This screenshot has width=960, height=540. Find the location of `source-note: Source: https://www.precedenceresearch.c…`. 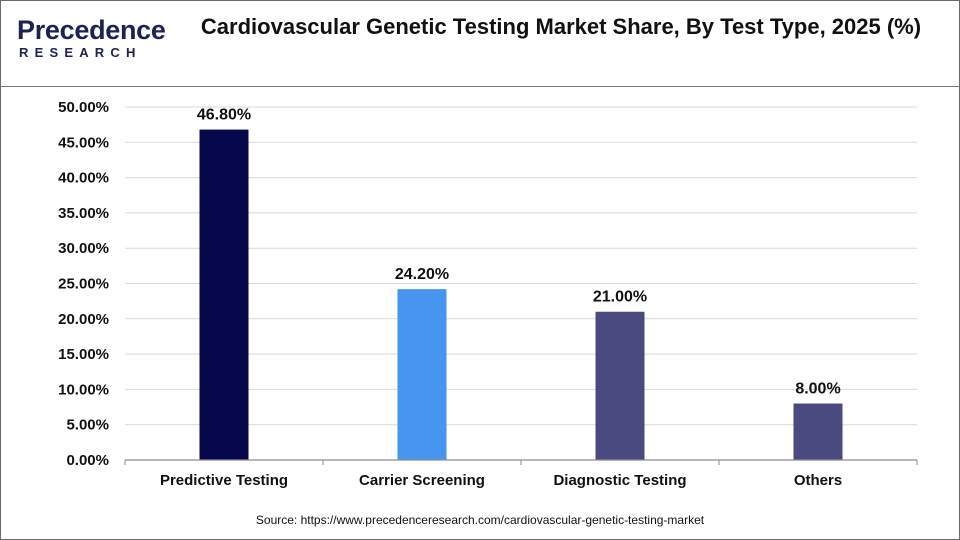

source-note: Source: https://www.precedenceresearch.c… is located at coordinates (480, 520).